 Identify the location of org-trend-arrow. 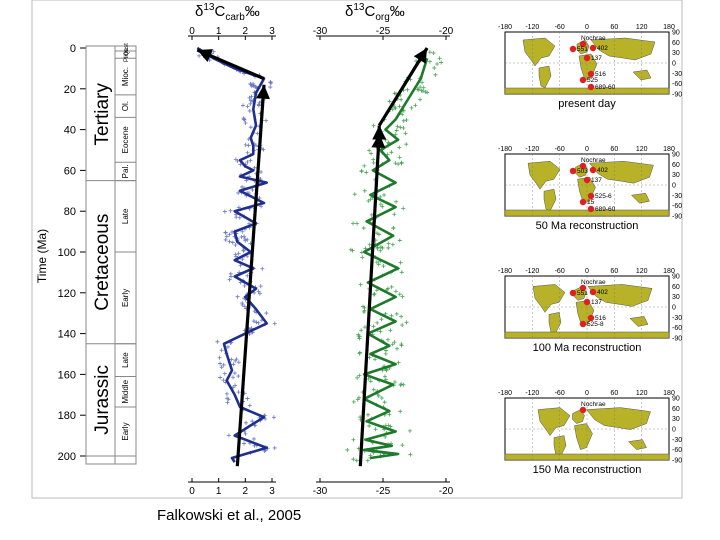
(403, 87).